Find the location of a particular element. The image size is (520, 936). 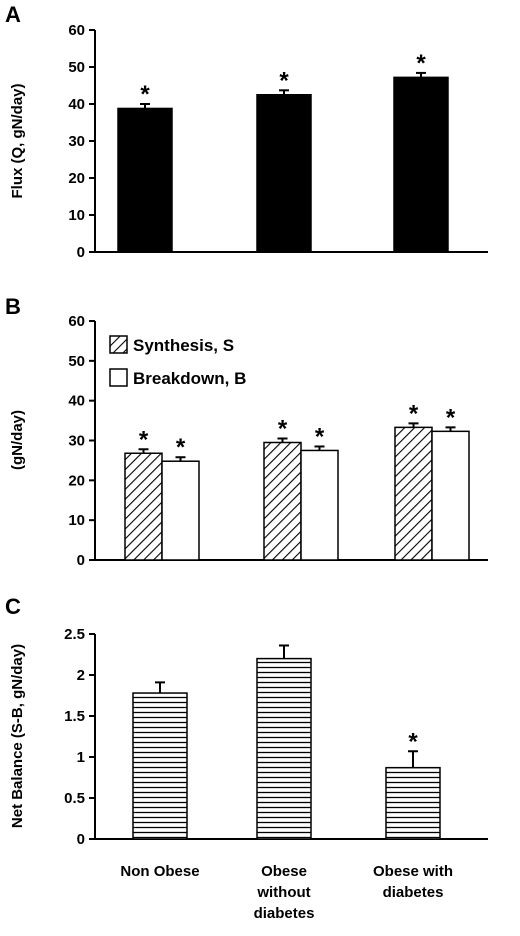

panel-letter-c: C is located at coordinates (13, 606).